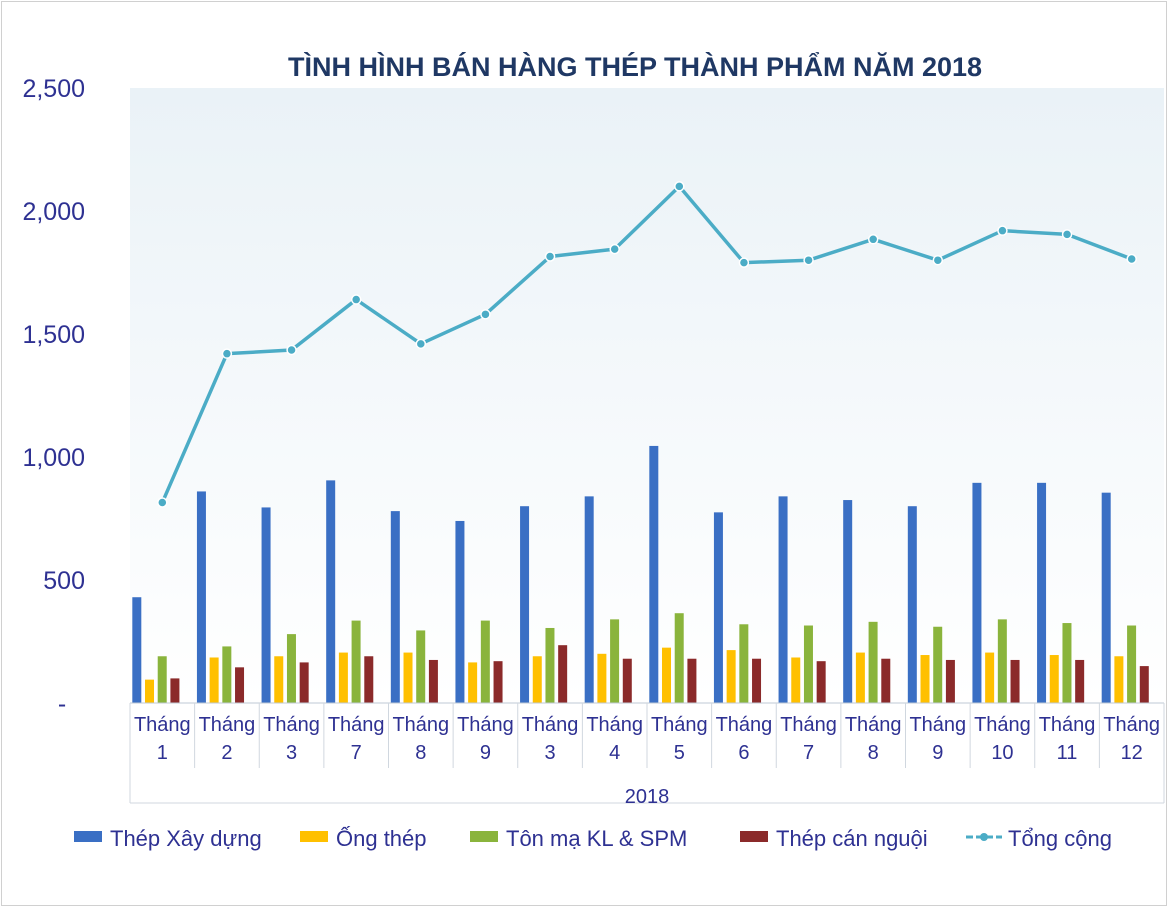 The height and width of the screenshot is (909, 1170). I want to click on x-tick-label: 12, so click(1132, 753).